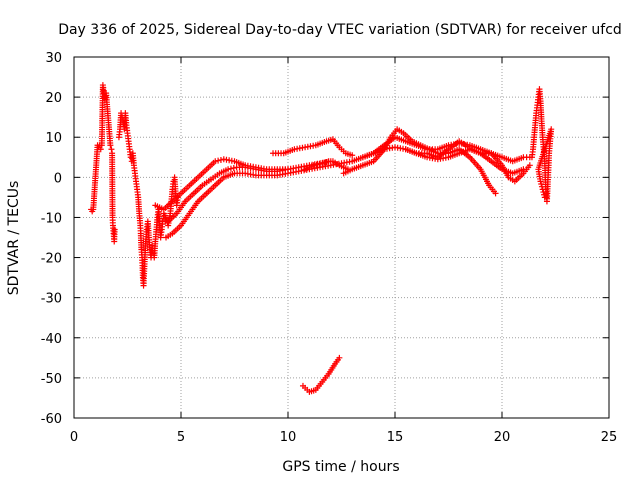  Describe the element at coordinates (541, 145) in the screenshot. I see `series-late-scatter` at that location.